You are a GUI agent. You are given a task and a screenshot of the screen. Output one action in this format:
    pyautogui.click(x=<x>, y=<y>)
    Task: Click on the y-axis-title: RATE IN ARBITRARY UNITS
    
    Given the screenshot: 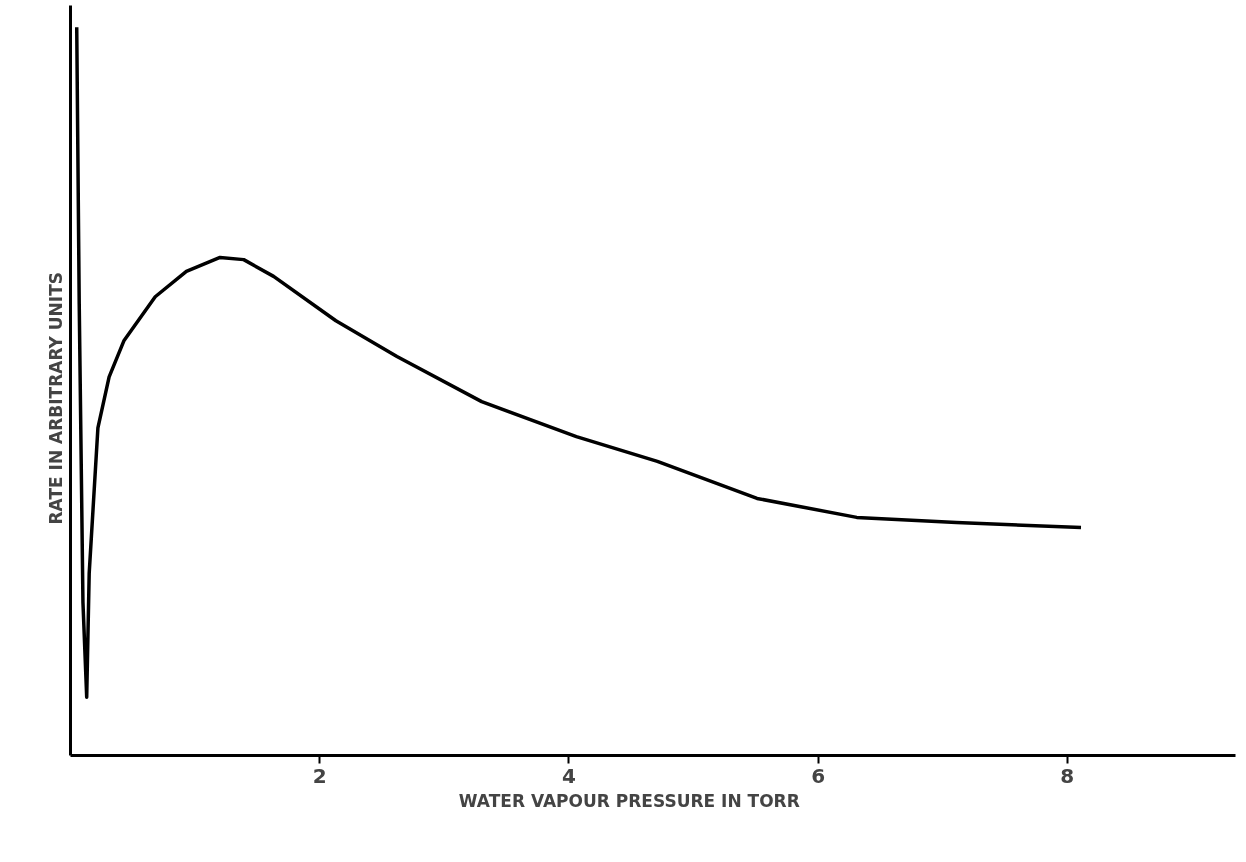 What is the action you would take?
    pyautogui.click(x=55, y=398)
    